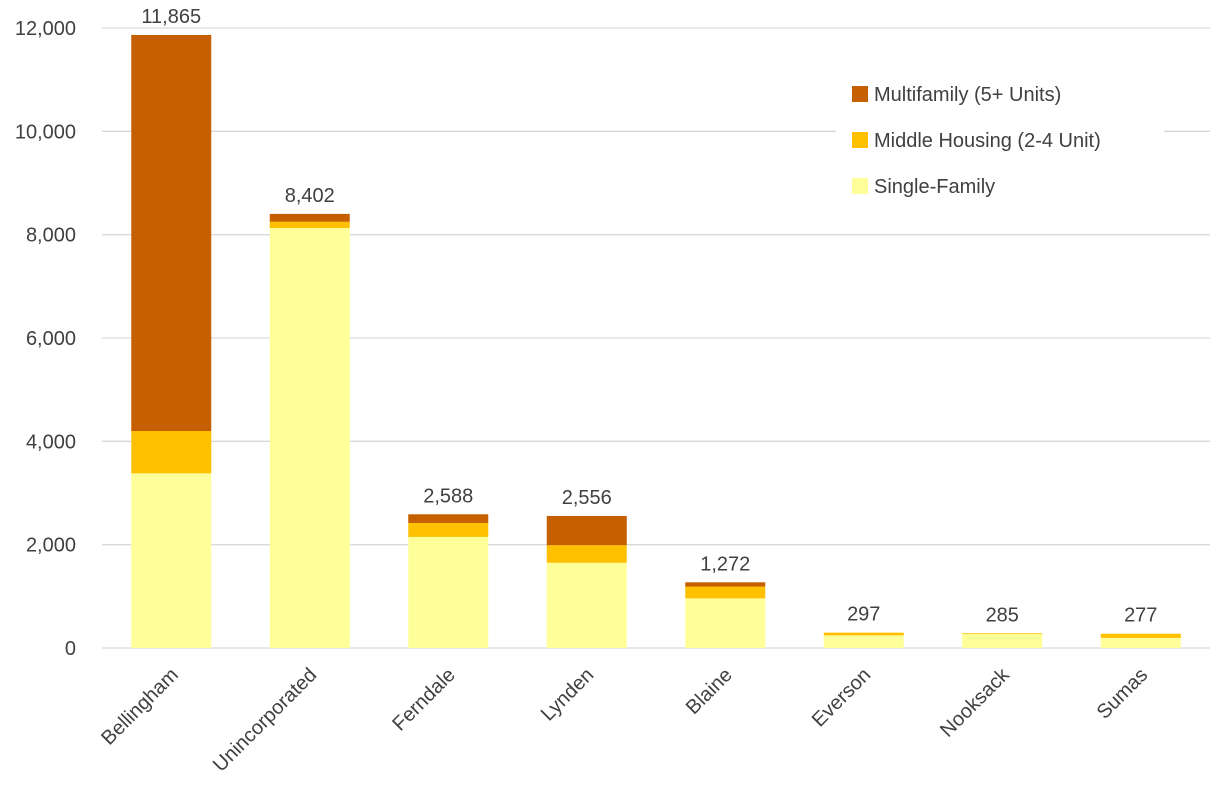  What do you see at coordinates (45, 132) in the screenshot?
I see `y-tick-label: 10,000` at bounding box center [45, 132].